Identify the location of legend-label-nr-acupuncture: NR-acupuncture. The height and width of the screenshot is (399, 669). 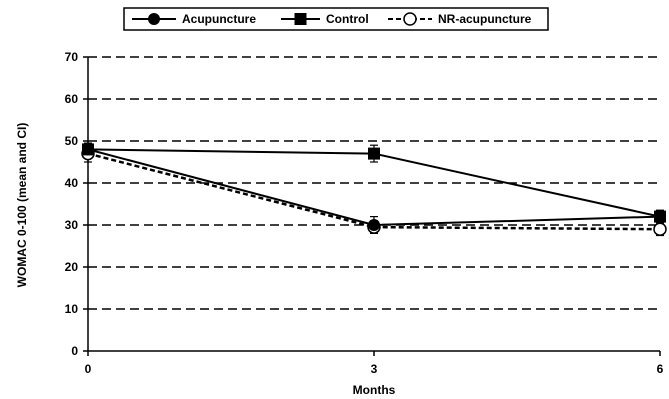
(485, 19).